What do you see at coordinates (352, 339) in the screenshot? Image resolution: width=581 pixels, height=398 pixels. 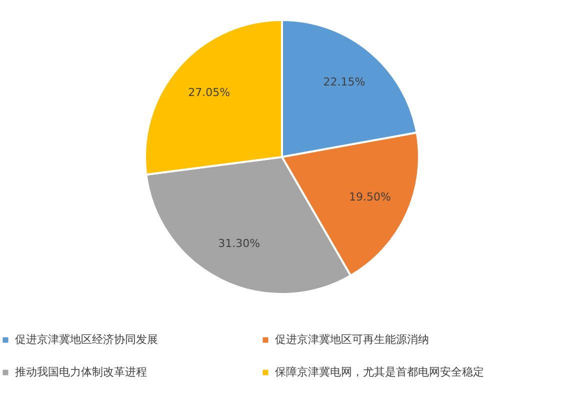 I see `legend-label: 促进京津冀地区可再生能源消纳` at bounding box center [352, 339].